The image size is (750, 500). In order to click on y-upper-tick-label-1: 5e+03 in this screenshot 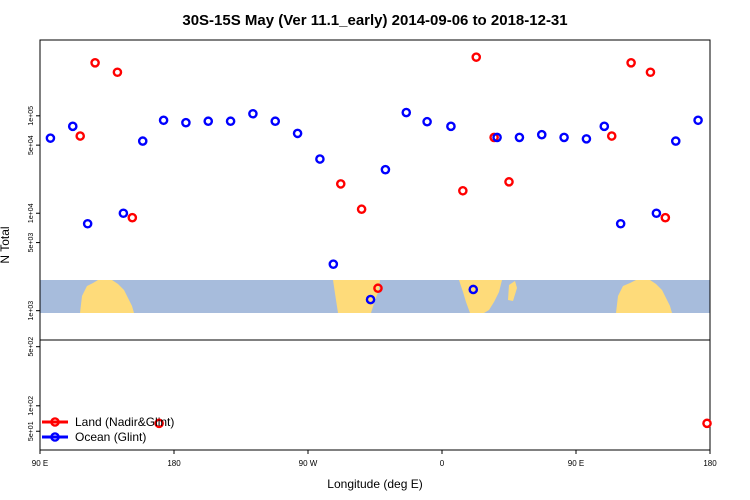, I will do `click(31, 243)`.